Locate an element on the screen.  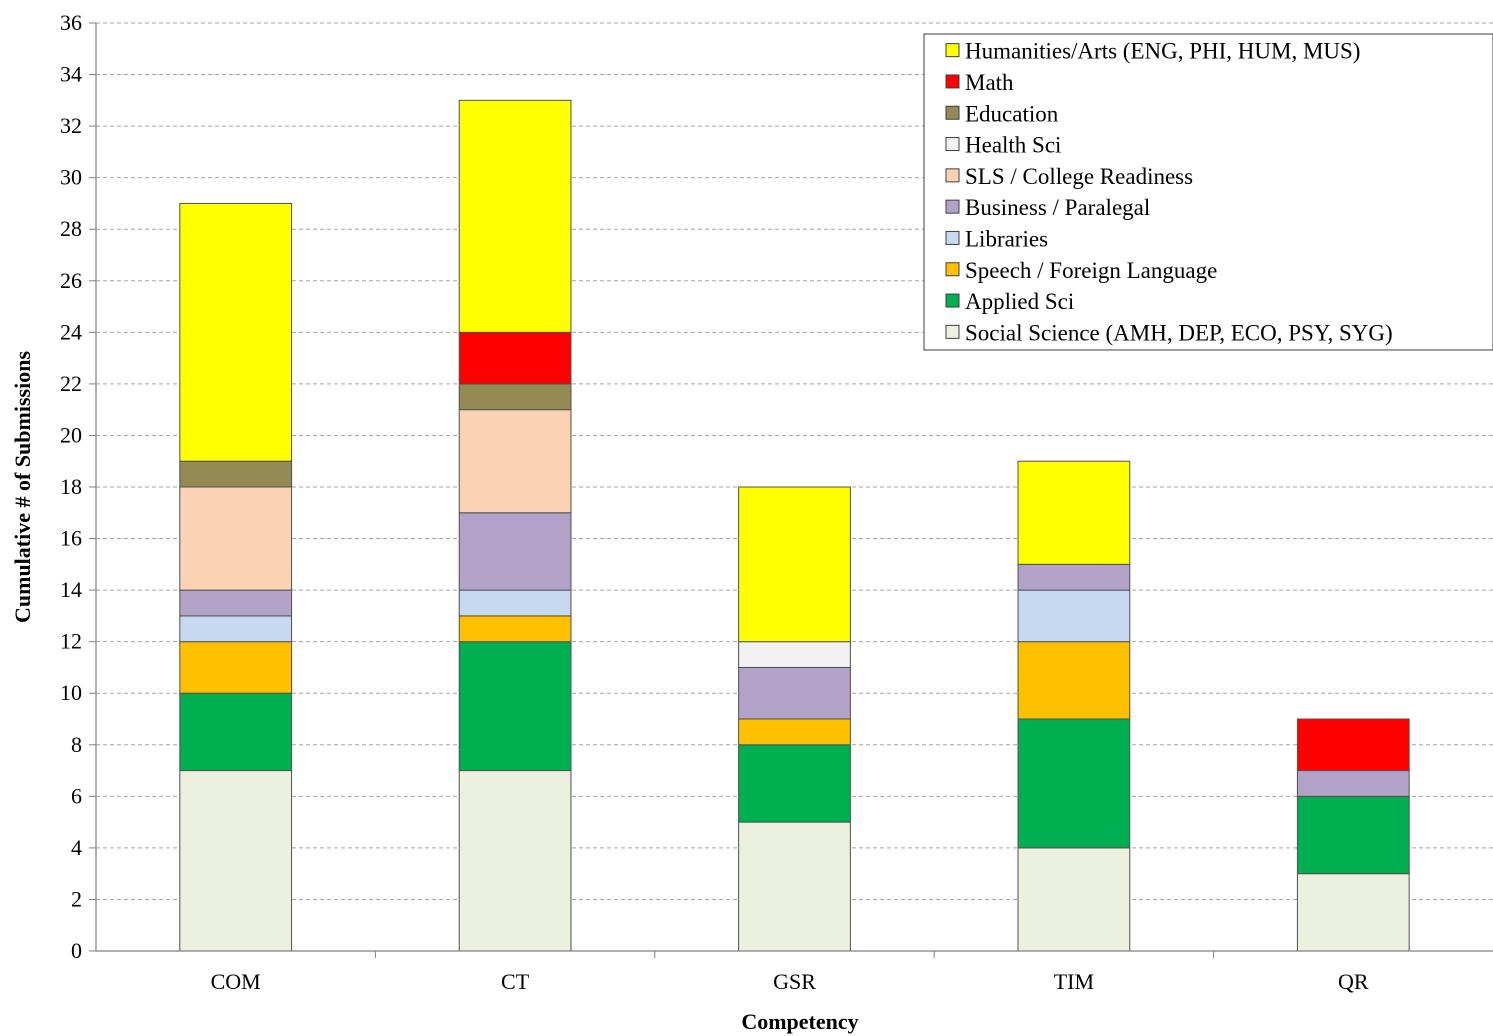
y-tick-label: 8 is located at coordinates (76, 744).